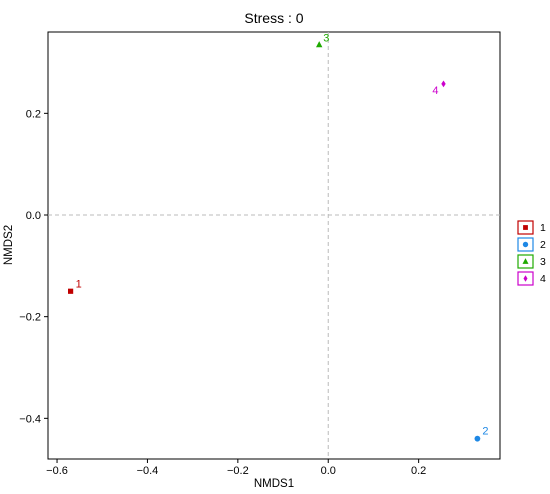 Image resolution: width=550 pixels, height=494 pixels. Describe the element at coordinates (543, 228) in the screenshot. I see `legend-label: 1` at that location.